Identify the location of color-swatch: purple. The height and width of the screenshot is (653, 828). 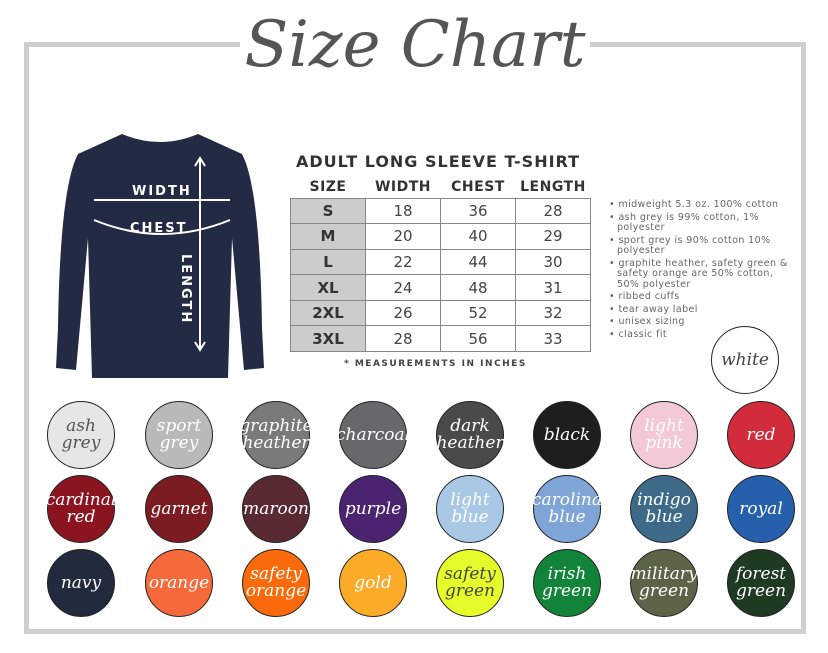
(373, 509).